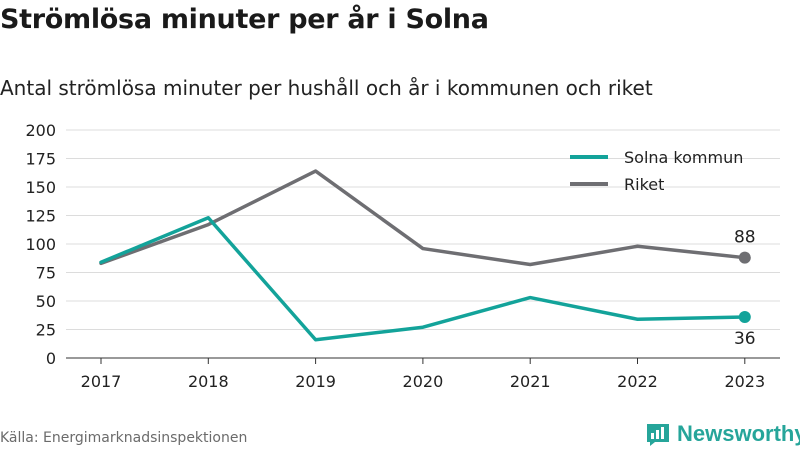 This screenshot has width=800, height=450. I want to click on y-tick-label: 100, so click(40, 244).